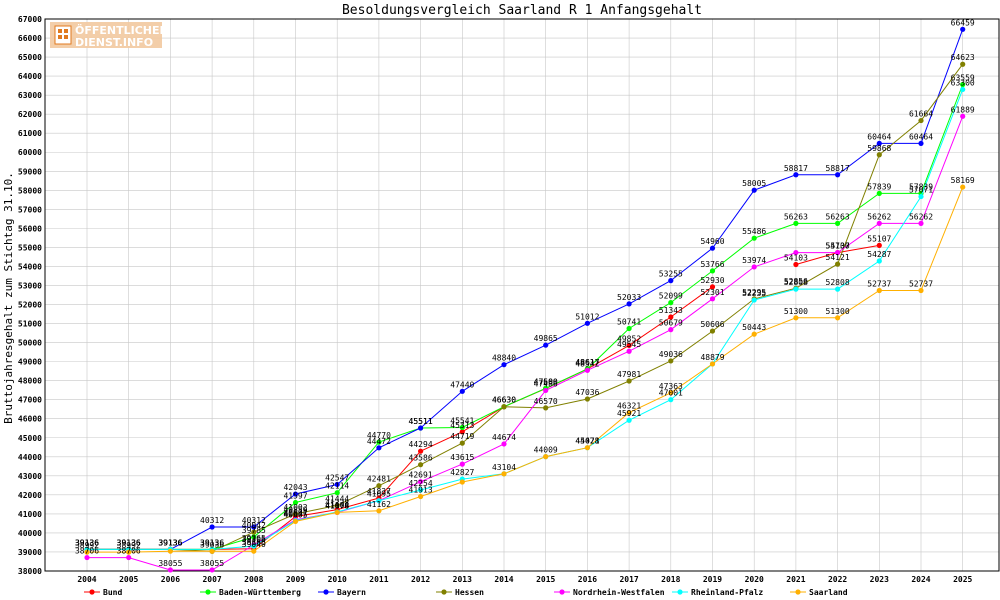 This screenshot has height=600, width=1000. I want to click on legend-marker-bund, so click(92, 592).